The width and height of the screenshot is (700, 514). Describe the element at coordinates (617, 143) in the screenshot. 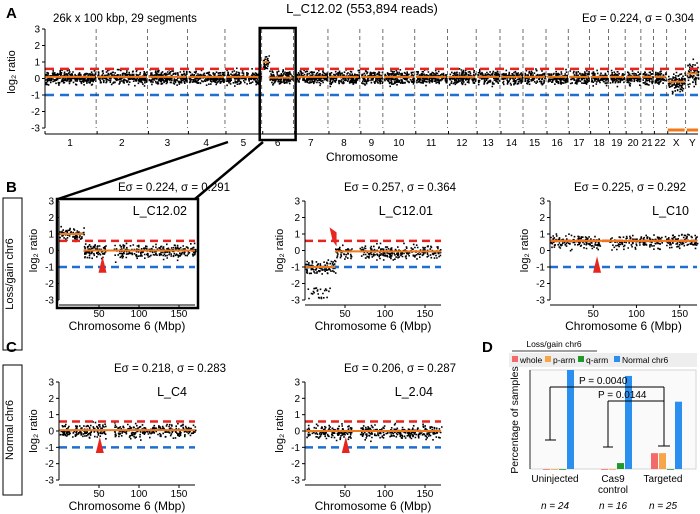

I see `chromosome-label: 19` at that location.